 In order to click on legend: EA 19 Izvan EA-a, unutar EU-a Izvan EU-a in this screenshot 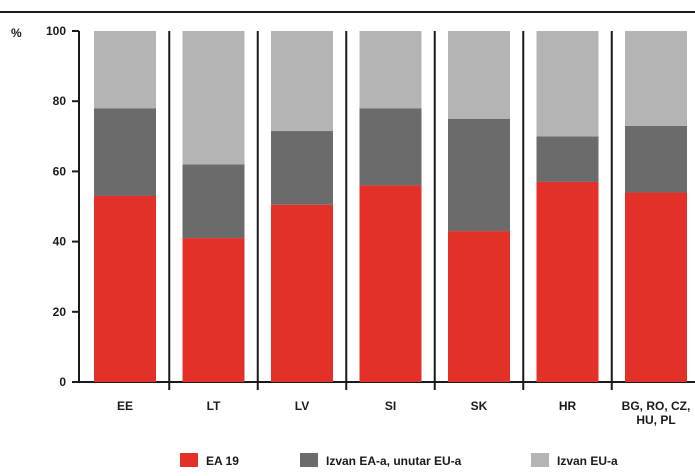, I will do `click(399, 460)`.